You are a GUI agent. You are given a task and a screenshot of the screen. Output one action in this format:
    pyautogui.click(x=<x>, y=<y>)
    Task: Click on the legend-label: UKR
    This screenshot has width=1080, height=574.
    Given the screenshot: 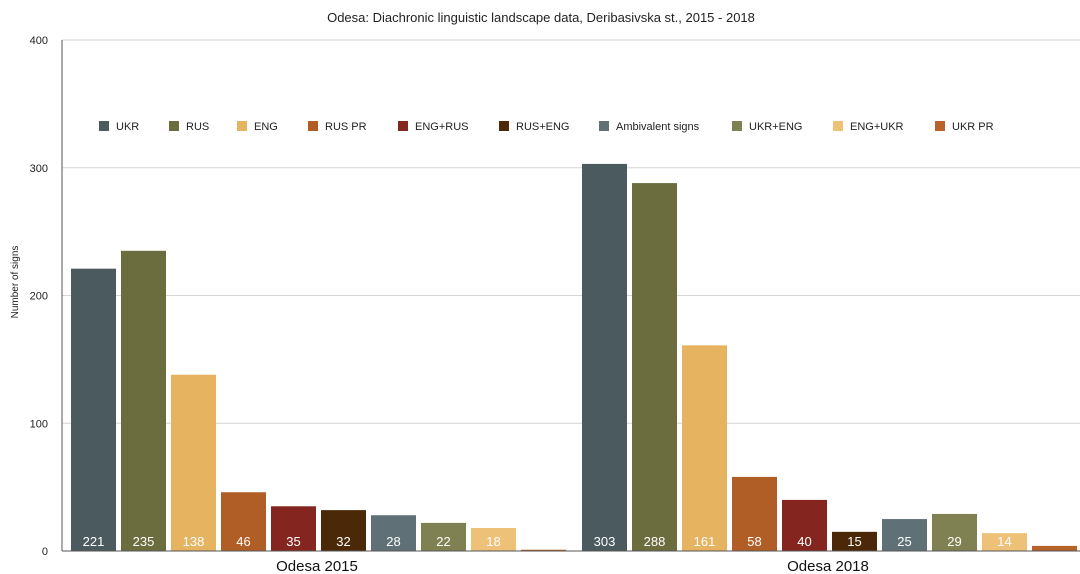 What is the action you would take?
    pyautogui.click(x=127, y=127)
    